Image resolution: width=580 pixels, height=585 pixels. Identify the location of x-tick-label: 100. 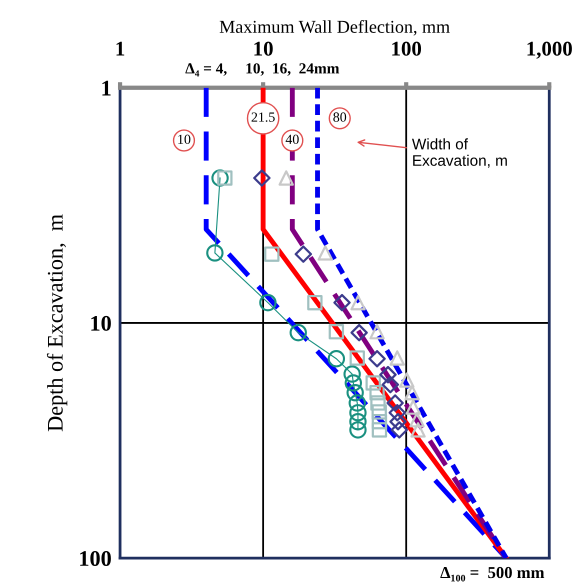
(407, 49).